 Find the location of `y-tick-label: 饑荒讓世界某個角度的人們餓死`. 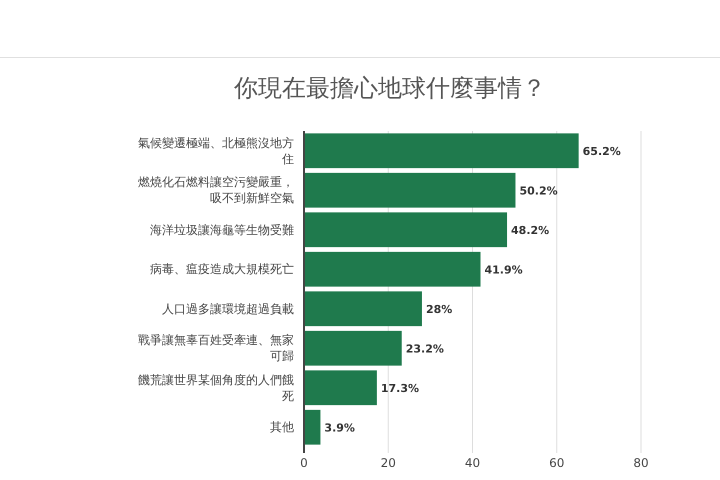

y-tick-label: 饑荒讓世界某個角度的人們餓死 is located at coordinates (215, 388).